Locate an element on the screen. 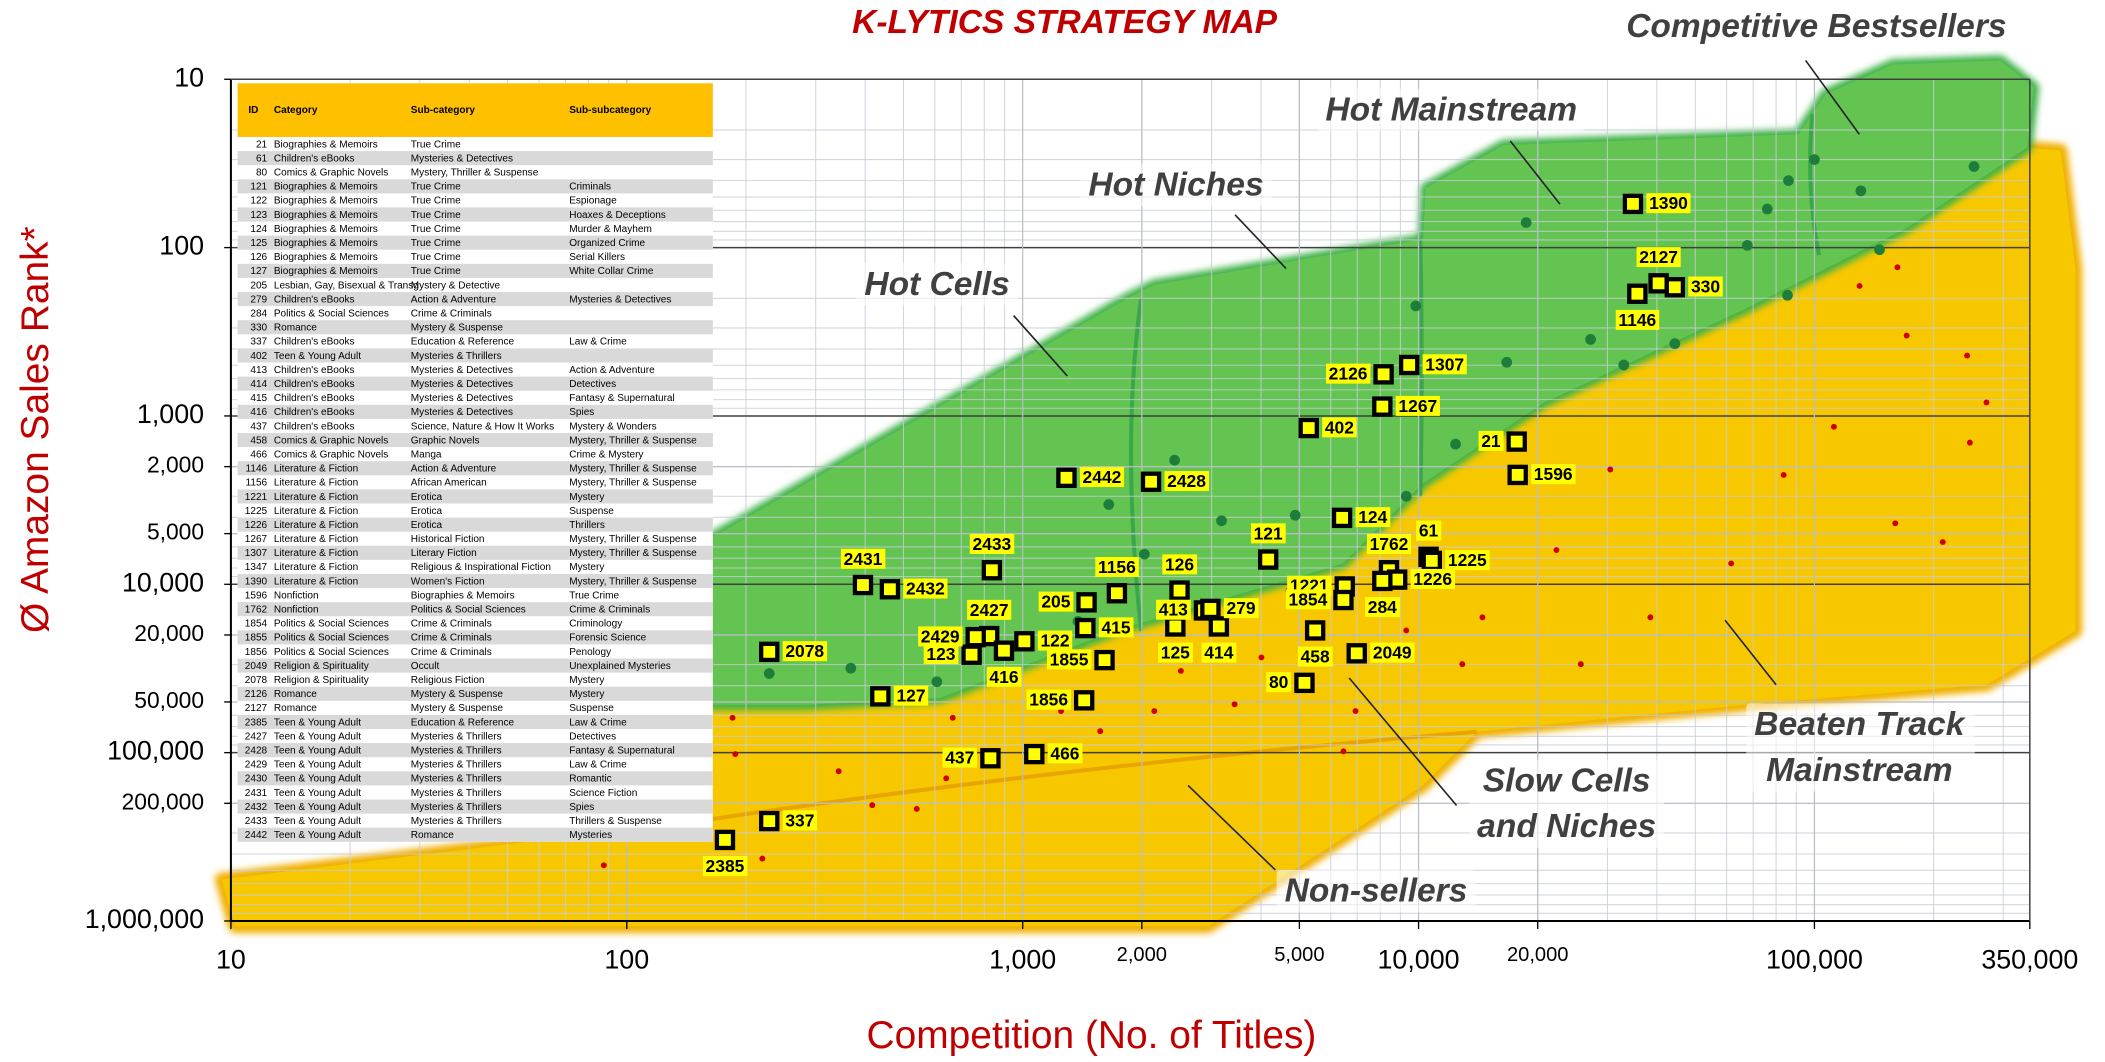 This screenshot has height=1062, width=2105. table-cell: Mystery is located at coordinates (586, 567).